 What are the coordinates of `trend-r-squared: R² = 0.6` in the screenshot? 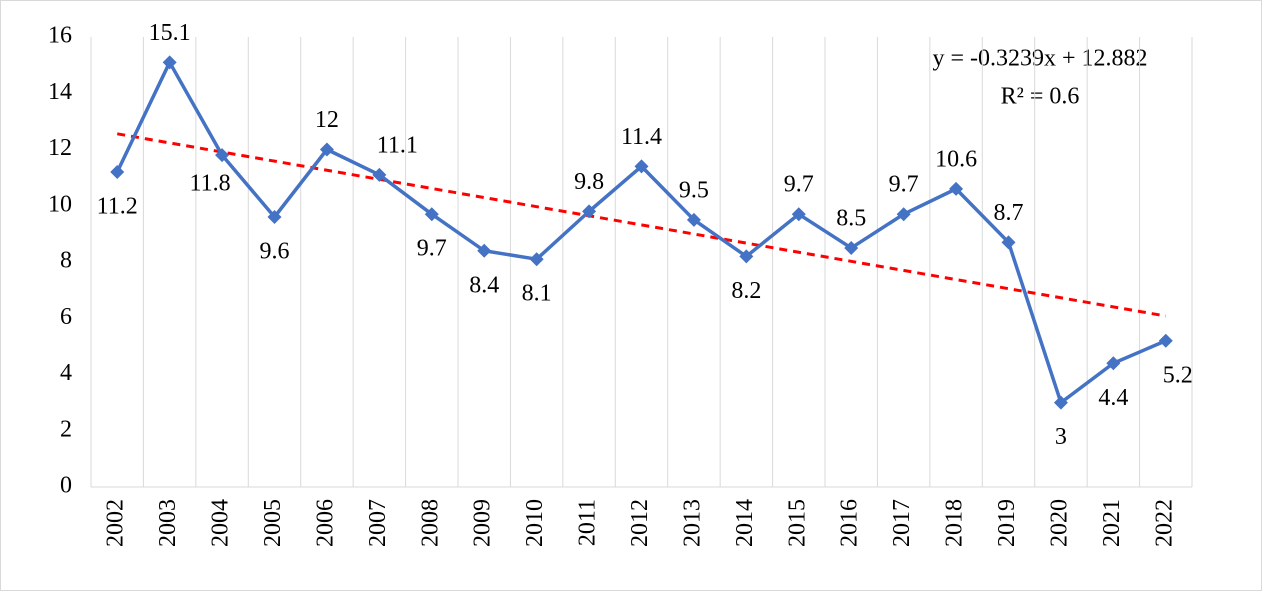 It's located at (1040, 97).